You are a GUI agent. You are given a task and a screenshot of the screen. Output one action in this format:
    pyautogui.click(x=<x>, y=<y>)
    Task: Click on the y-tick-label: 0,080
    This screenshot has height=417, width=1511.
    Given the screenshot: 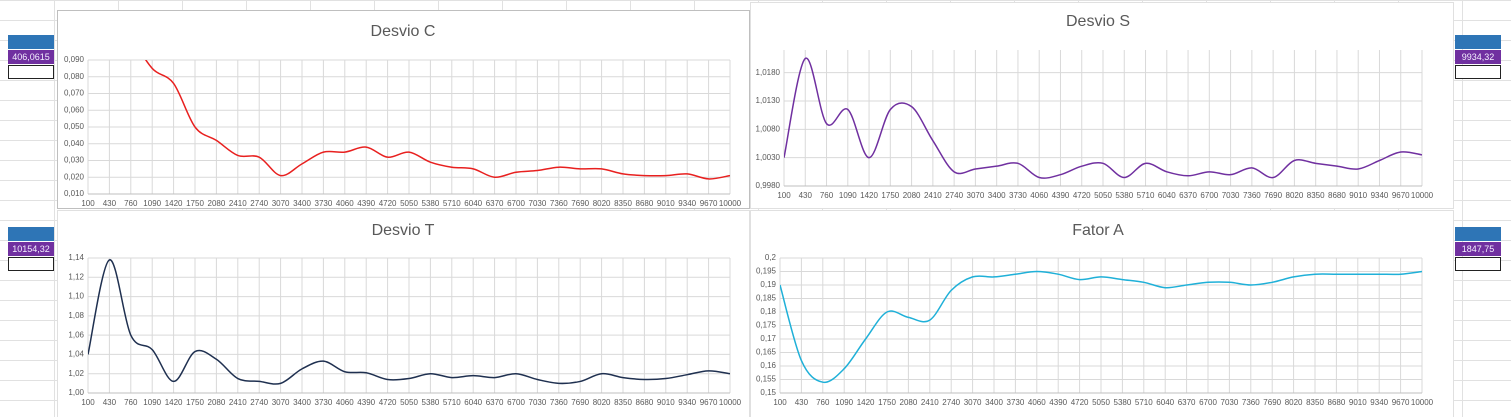 What is the action you would take?
    pyautogui.click(x=74, y=76)
    